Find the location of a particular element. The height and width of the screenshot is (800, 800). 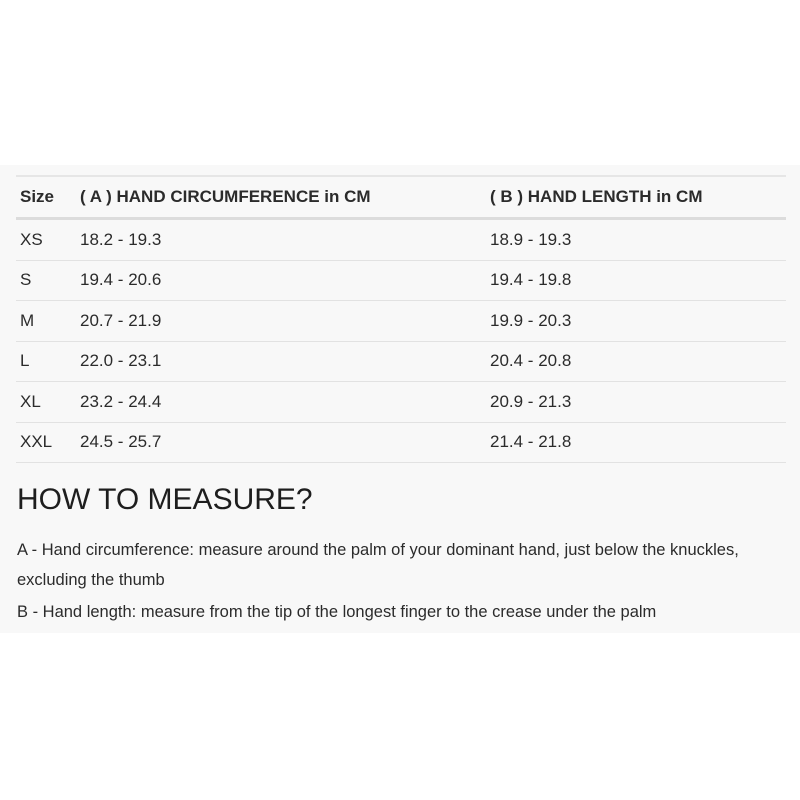

size-cell: XL is located at coordinates (48, 402).